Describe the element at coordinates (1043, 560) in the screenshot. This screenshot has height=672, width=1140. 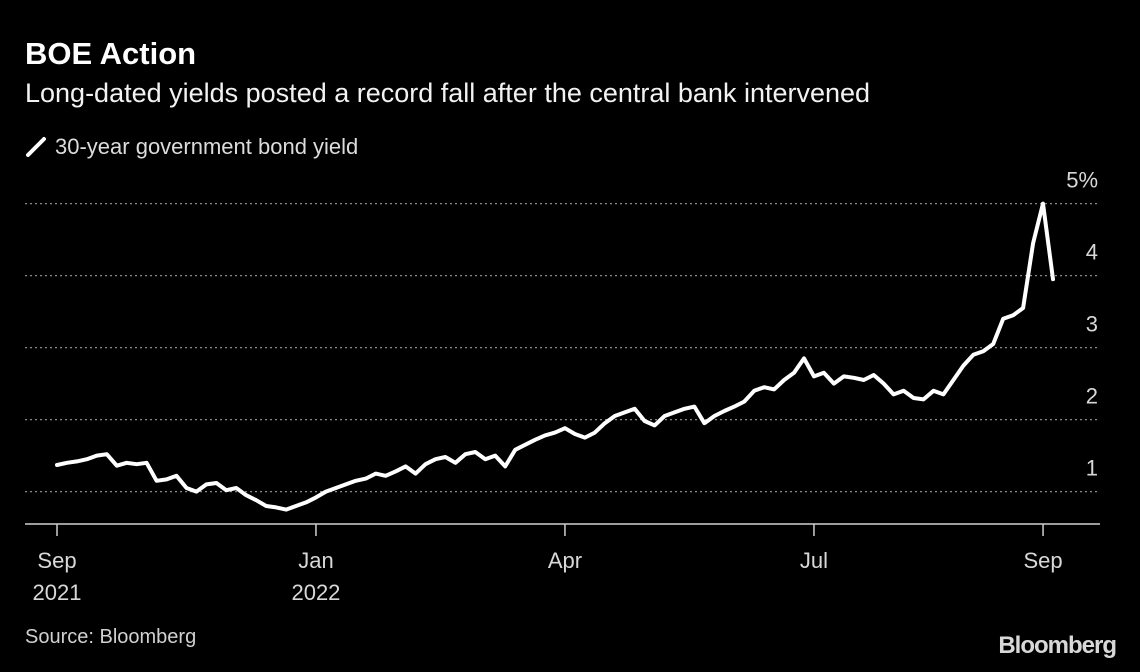
I see `x-tick-label: Sep` at that location.